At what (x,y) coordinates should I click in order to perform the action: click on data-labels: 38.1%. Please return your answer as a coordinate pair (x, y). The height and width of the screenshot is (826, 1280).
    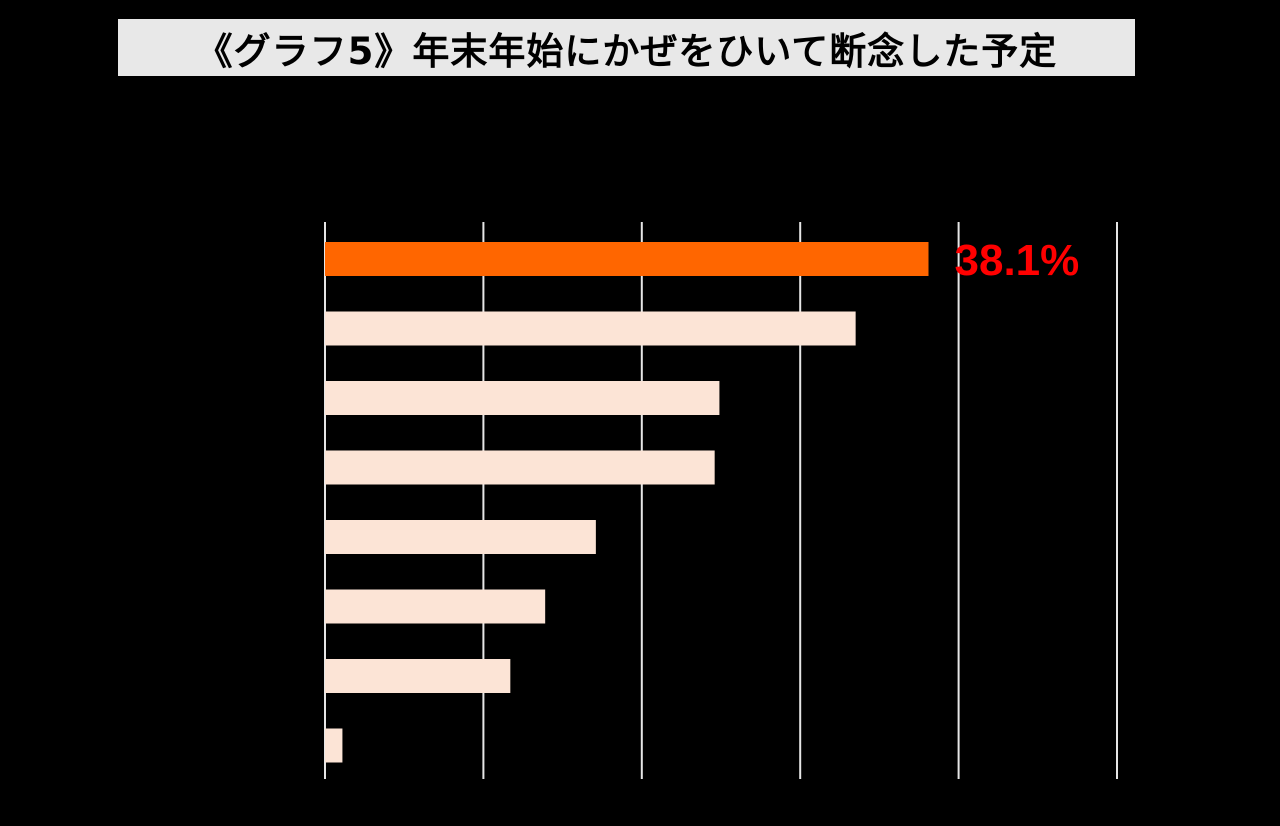
    Looking at the image, I should click on (1017, 260).